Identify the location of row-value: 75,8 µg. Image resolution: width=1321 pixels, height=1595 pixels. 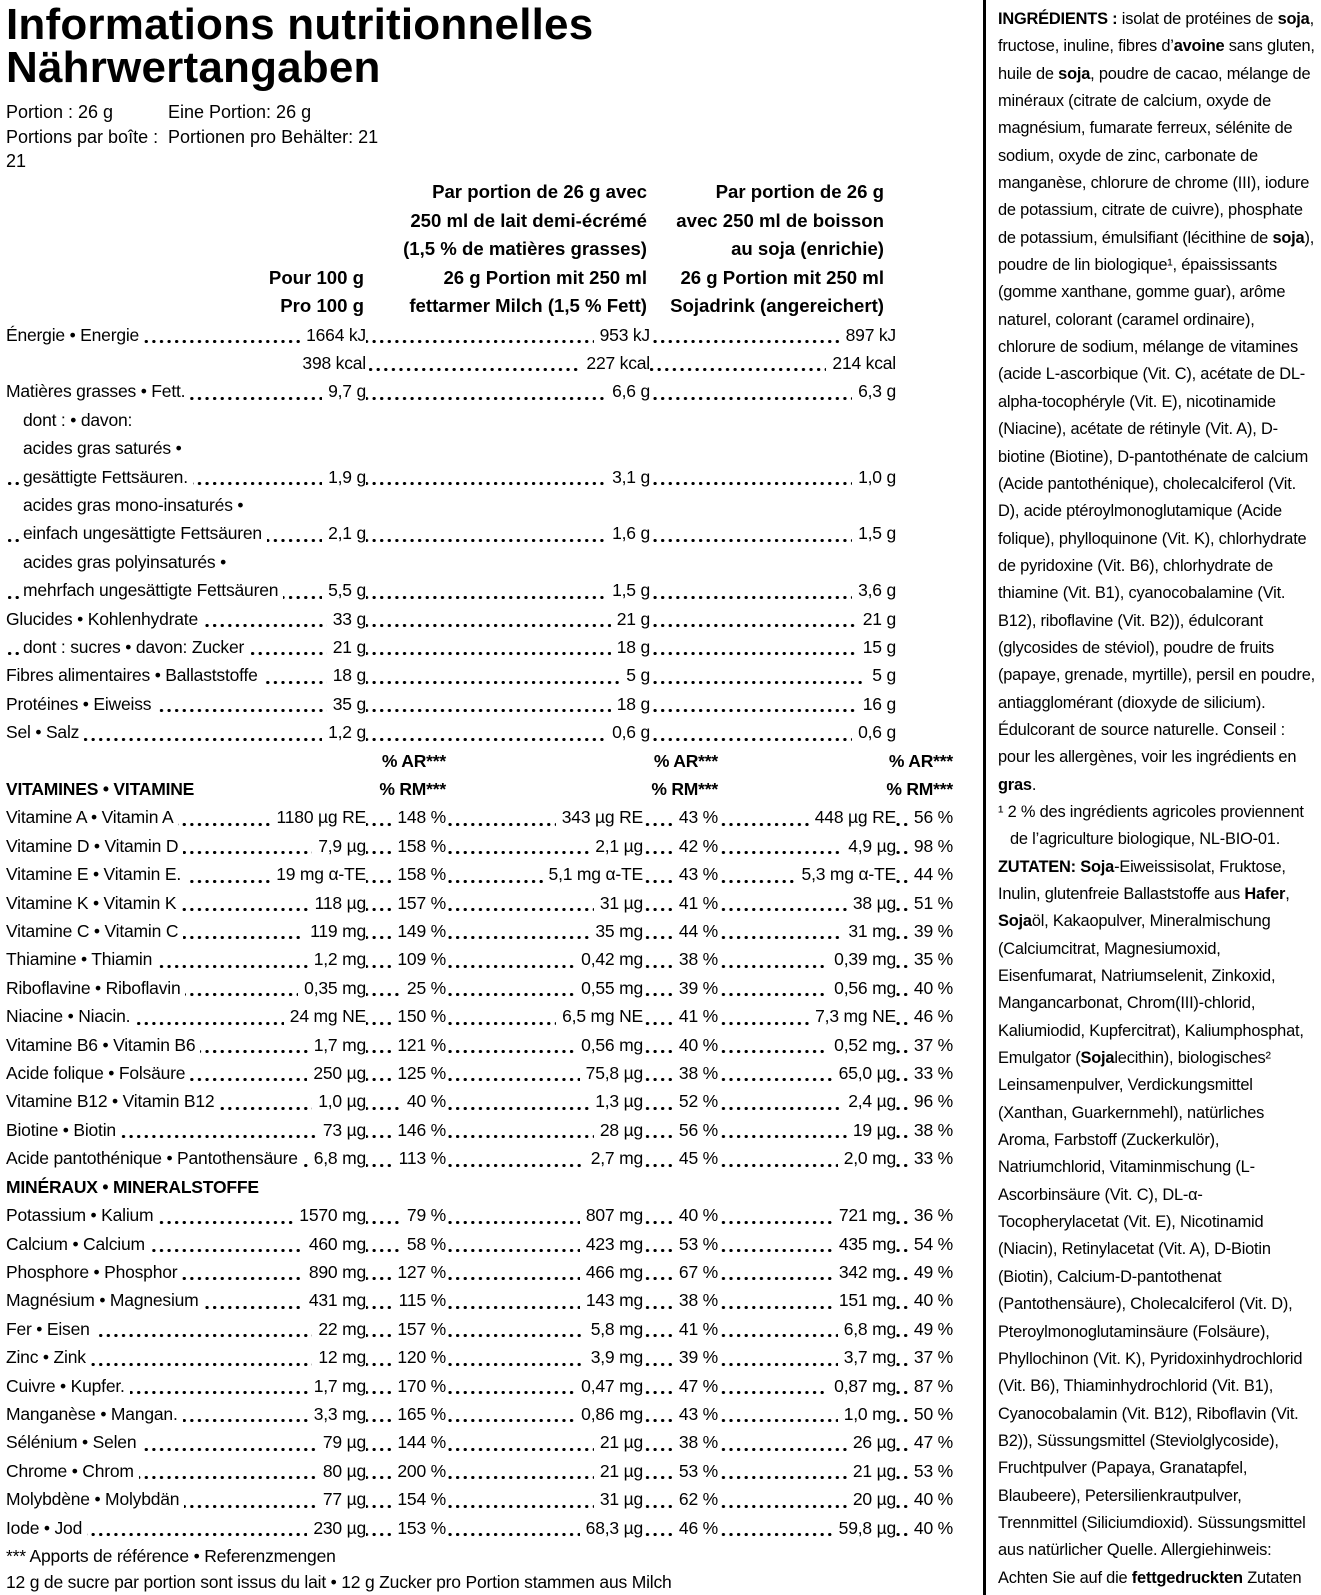
(324, 1073).